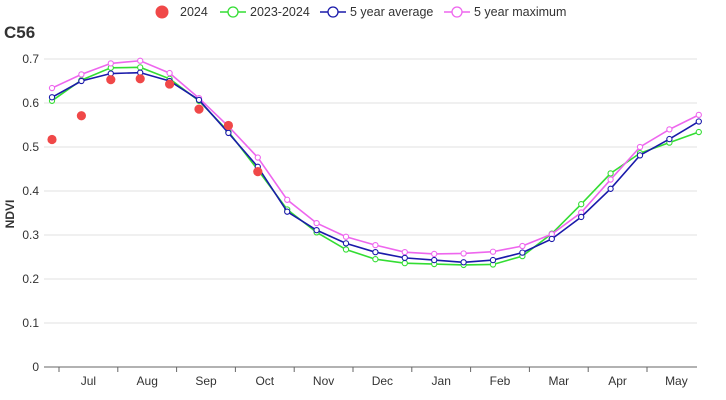 This screenshot has height=400, width=726. Describe the element at coordinates (30, 279) in the screenshot. I see `y-tick-label: 0.2` at that location.